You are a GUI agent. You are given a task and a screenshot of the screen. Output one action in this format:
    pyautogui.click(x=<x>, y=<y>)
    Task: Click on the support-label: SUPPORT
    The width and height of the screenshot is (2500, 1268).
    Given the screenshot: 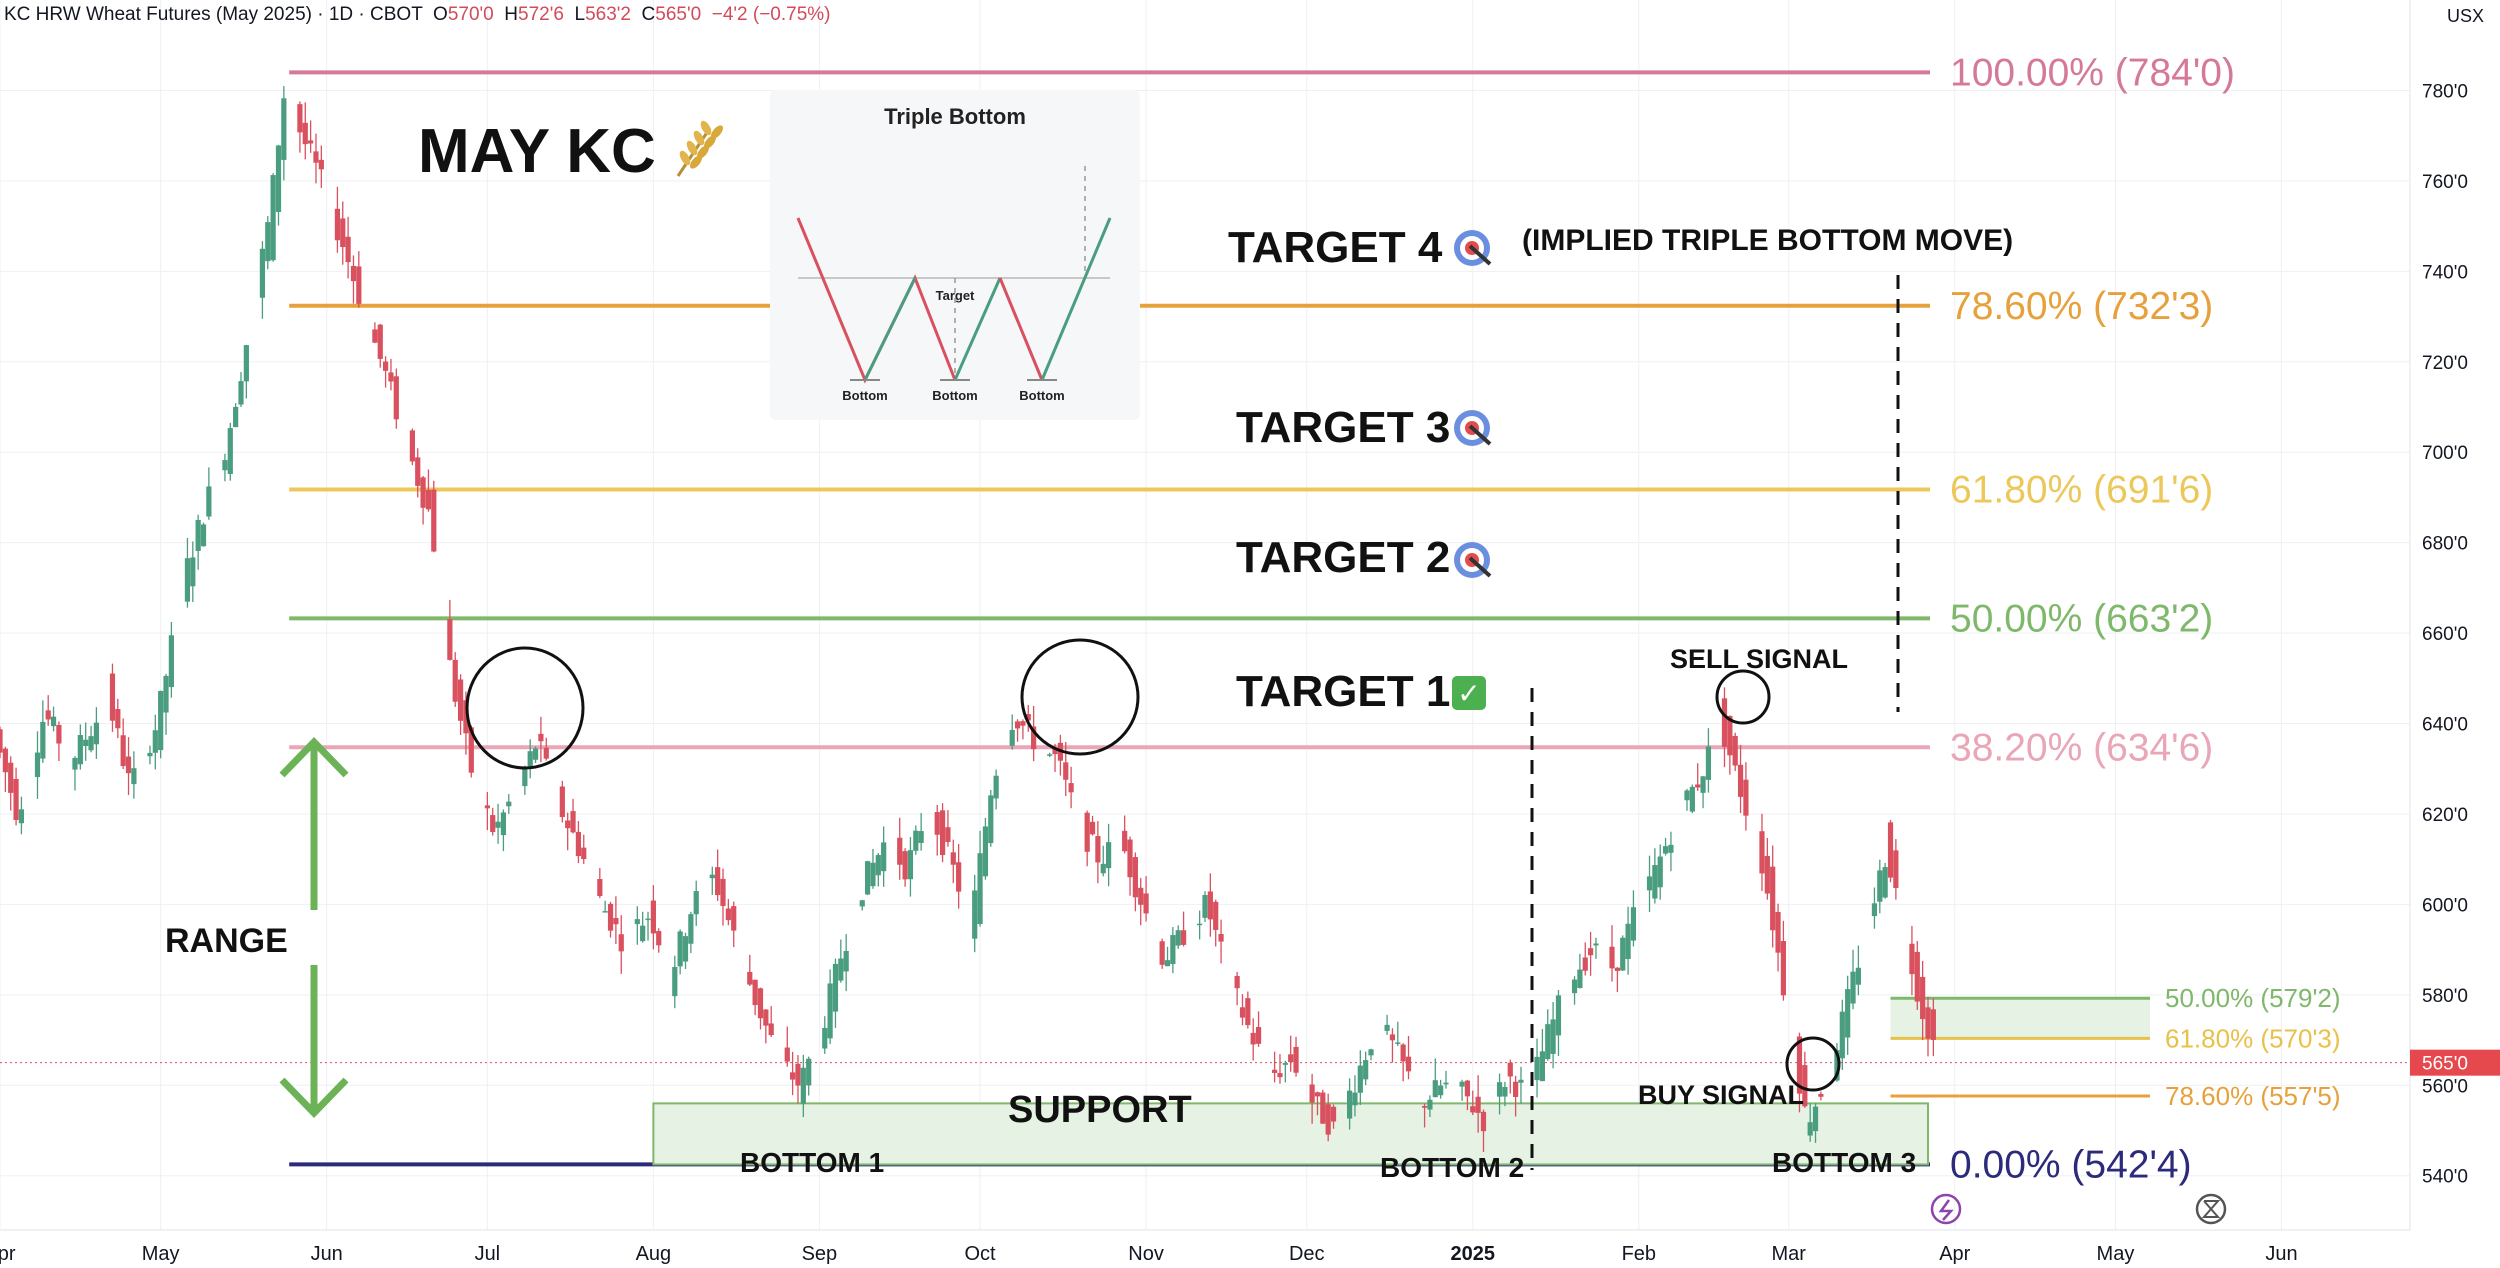 What is the action you would take?
    pyautogui.click(x=1100, y=1110)
    